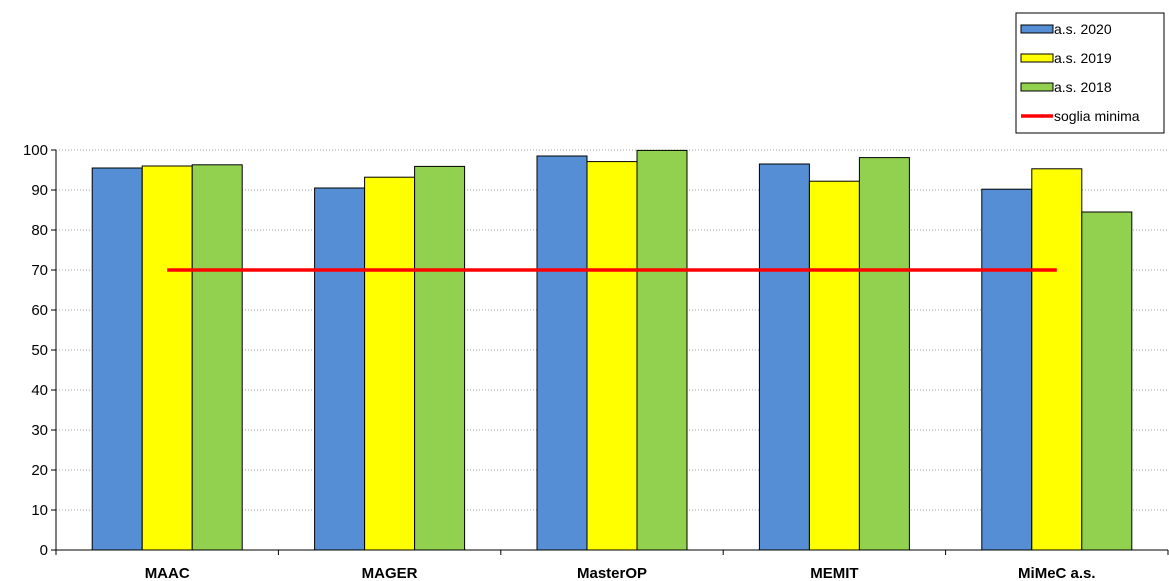 Image resolution: width=1169 pixels, height=581 pixels. What do you see at coordinates (390, 573) in the screenshot?
I see `x-category-label: MAGER` at bounding box center [390, 573].